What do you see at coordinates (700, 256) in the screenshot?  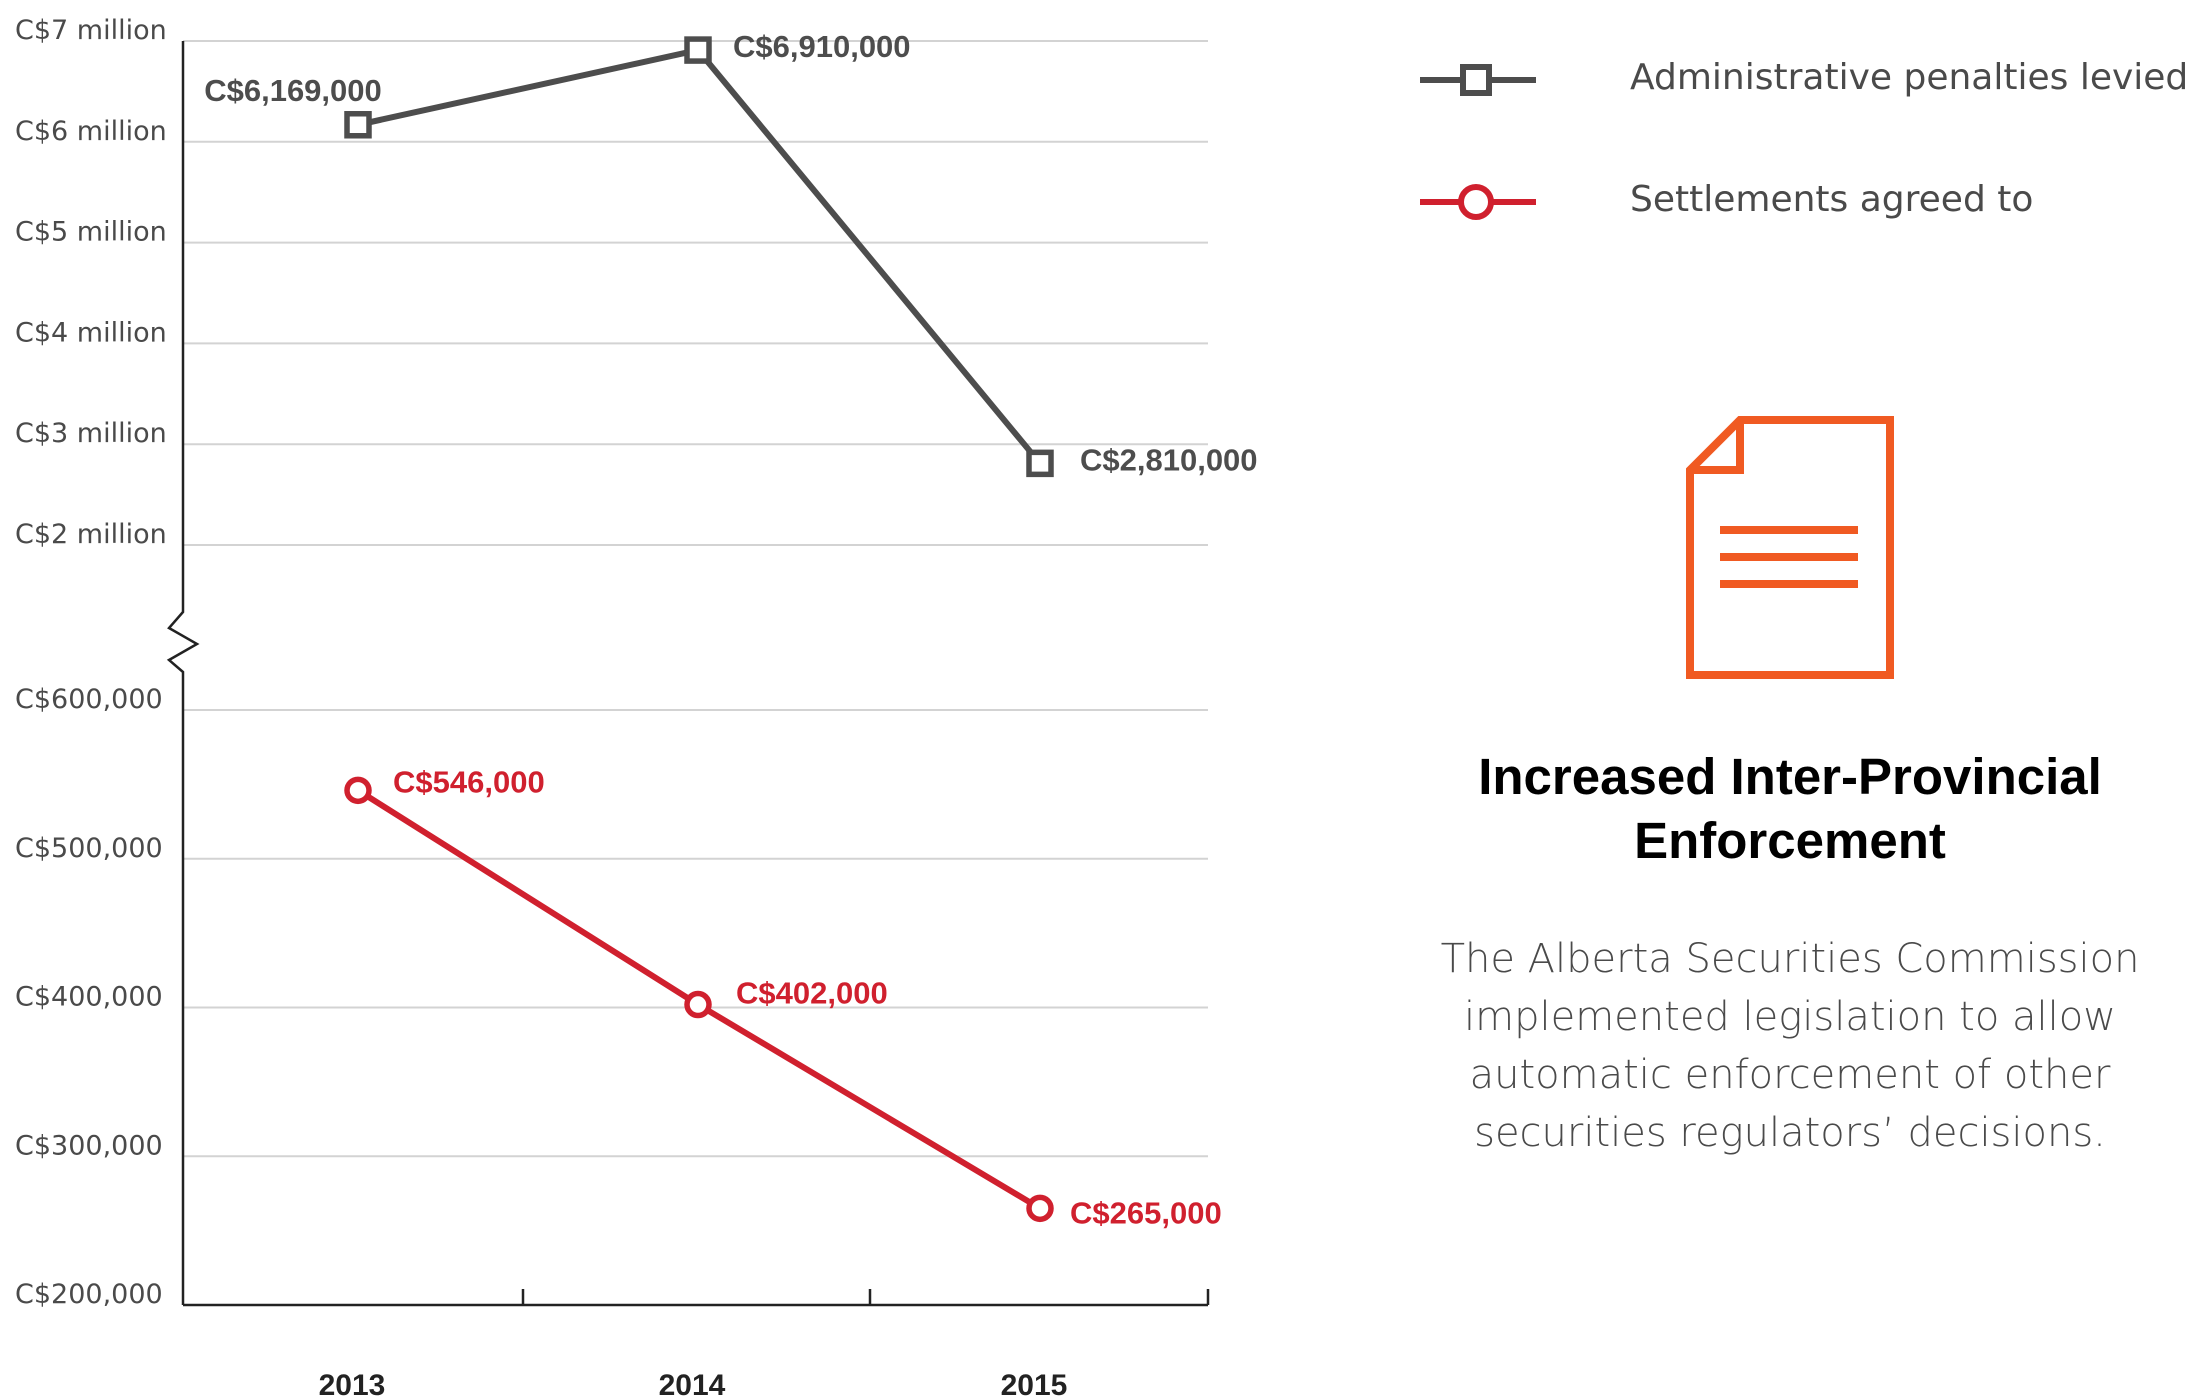 I see `series-0-line` at bounding box center [700, 256].